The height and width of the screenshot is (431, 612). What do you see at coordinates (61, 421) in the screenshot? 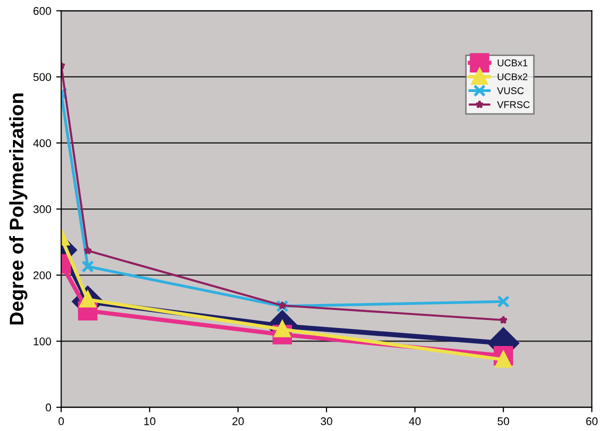
I see `x-tick-label: 0` at bounding box center [61, 421].